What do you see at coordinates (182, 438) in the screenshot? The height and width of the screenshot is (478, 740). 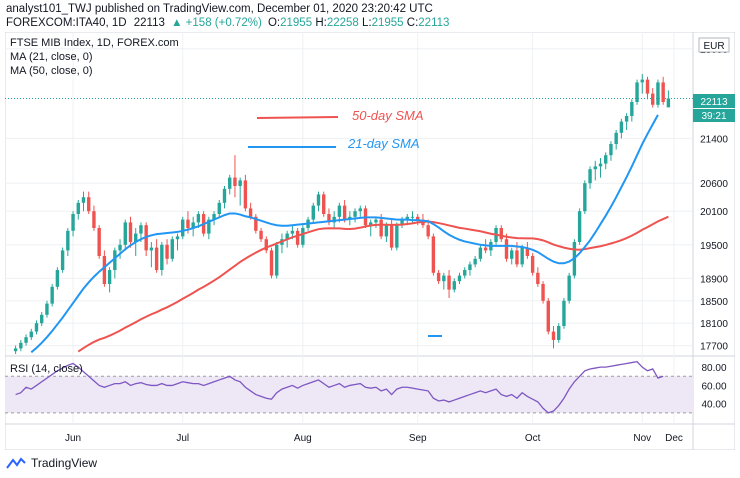 I see `time-tick-label: Jul` at bounding box center [182, 438].